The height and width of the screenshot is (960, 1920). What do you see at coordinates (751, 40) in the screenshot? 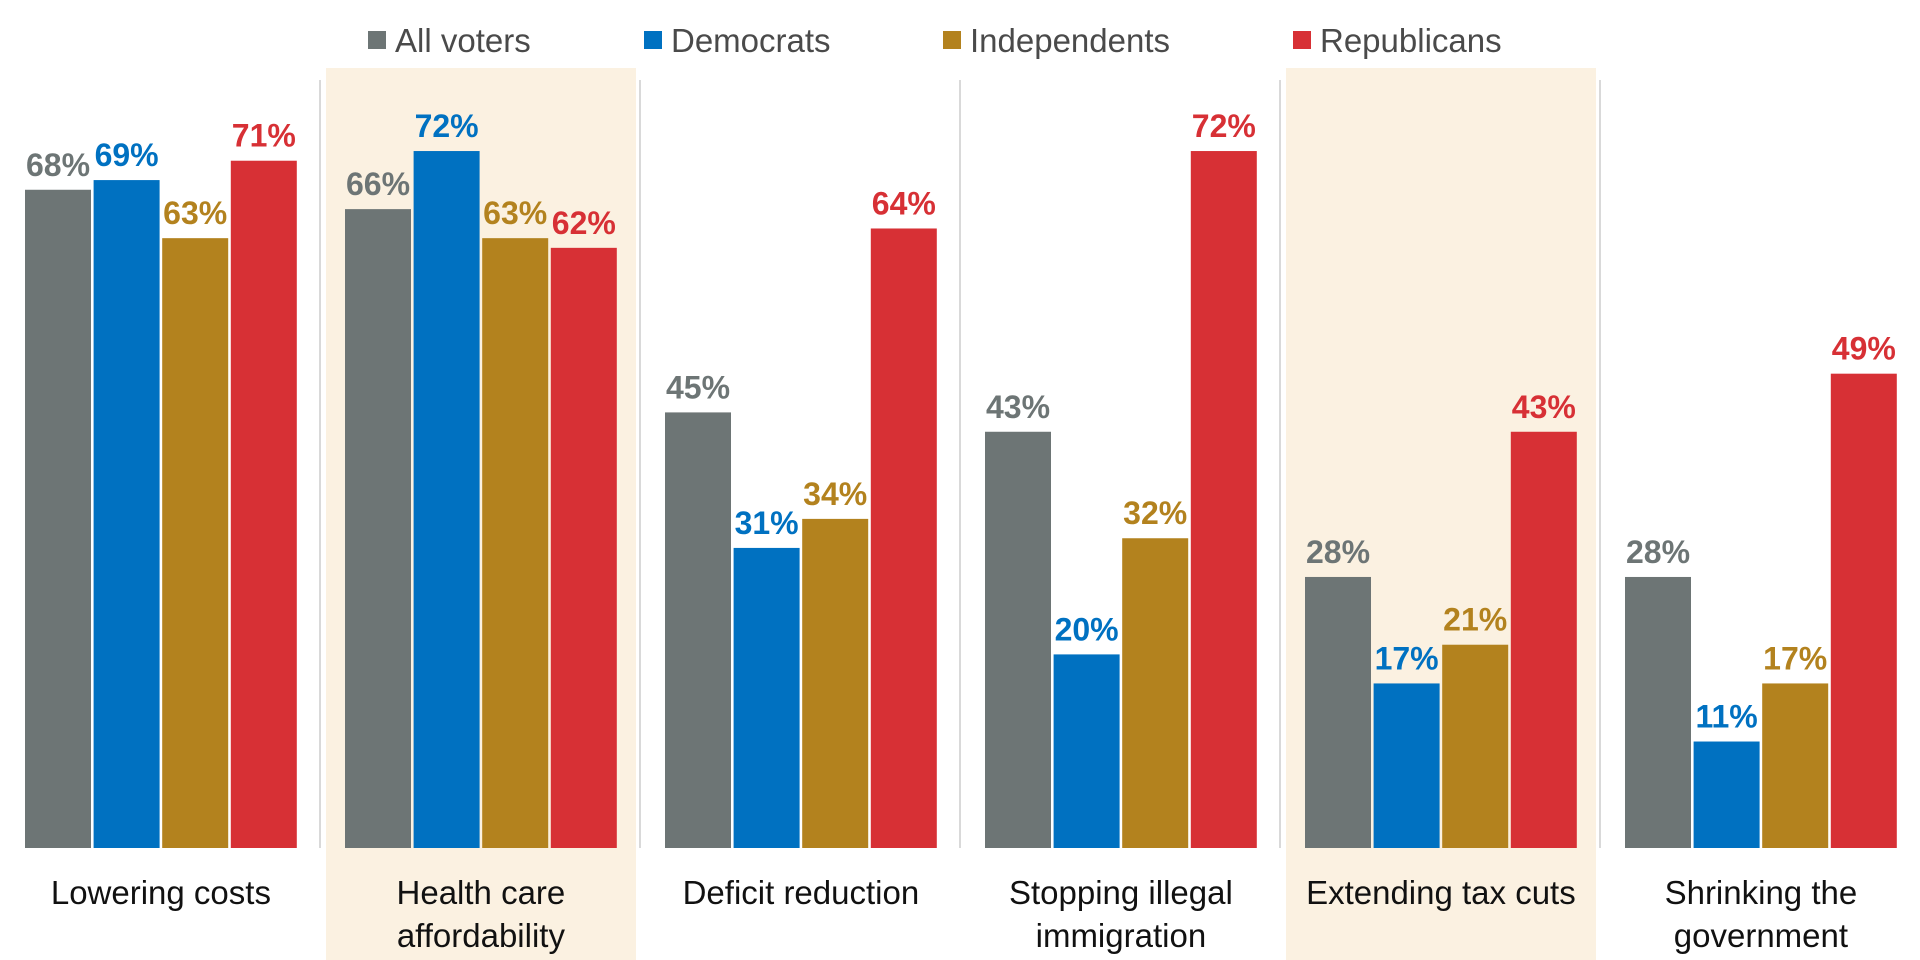
I see `legend-label-democrats: Democrats` at bounding box center [751, 40].